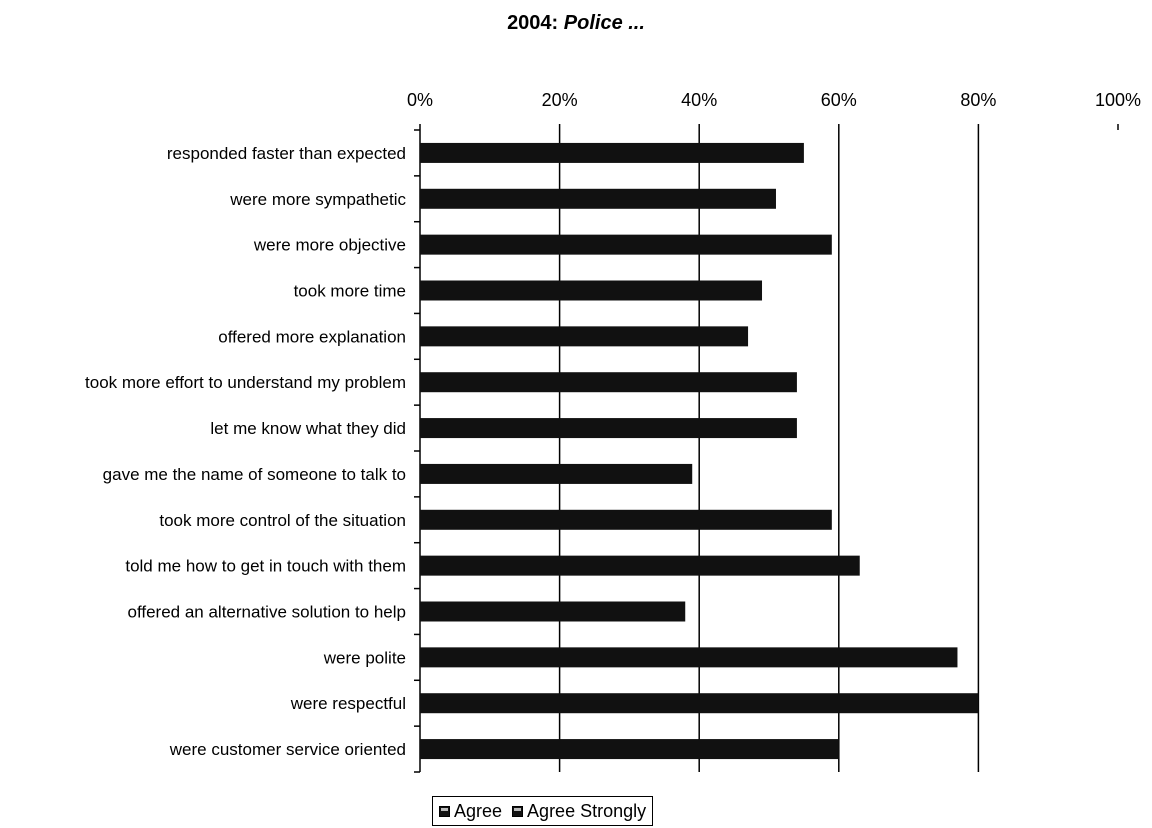  I want to click on legend-label: Agree Strongly, so click(587, 810).